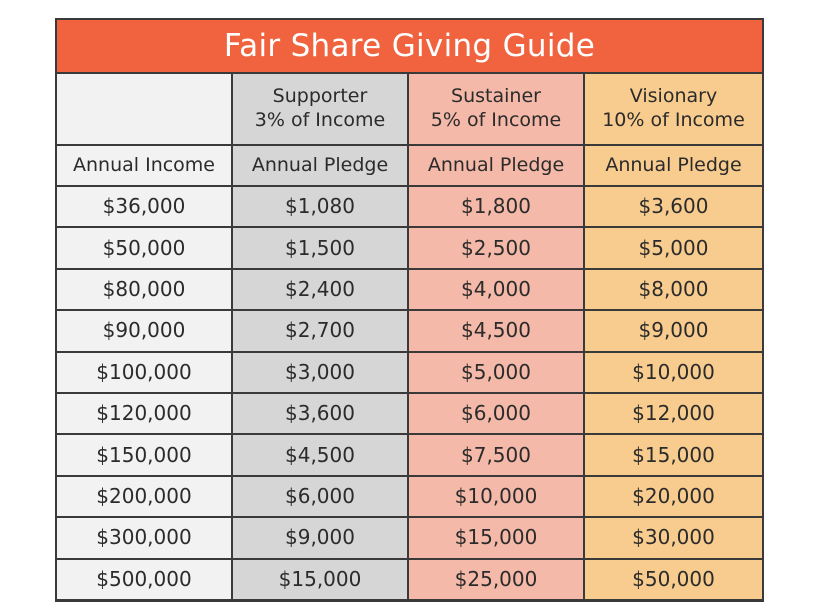  Describe the element at coordinates (144, 496) in the screenshot. I see `income-cell: $200,000` at that location.